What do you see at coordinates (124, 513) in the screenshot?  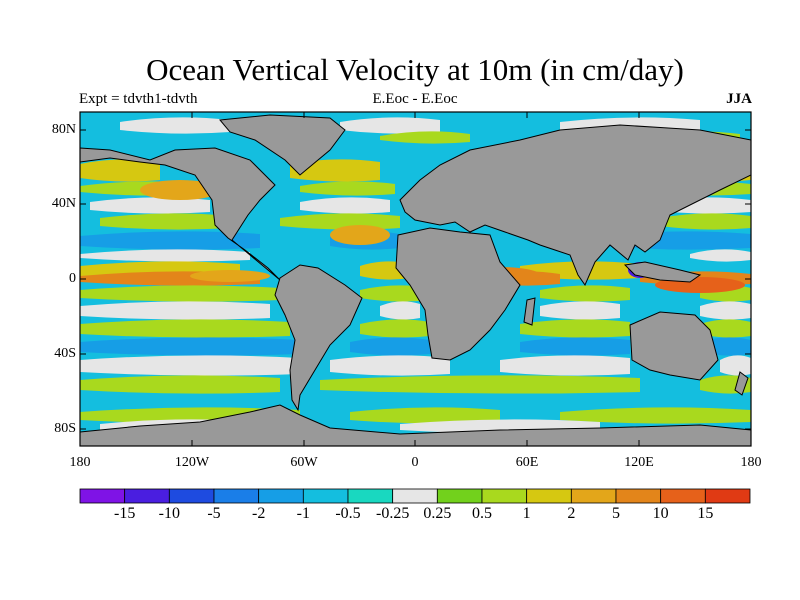 I see `colorbar-label: -15` at bounding box center [124, 513].